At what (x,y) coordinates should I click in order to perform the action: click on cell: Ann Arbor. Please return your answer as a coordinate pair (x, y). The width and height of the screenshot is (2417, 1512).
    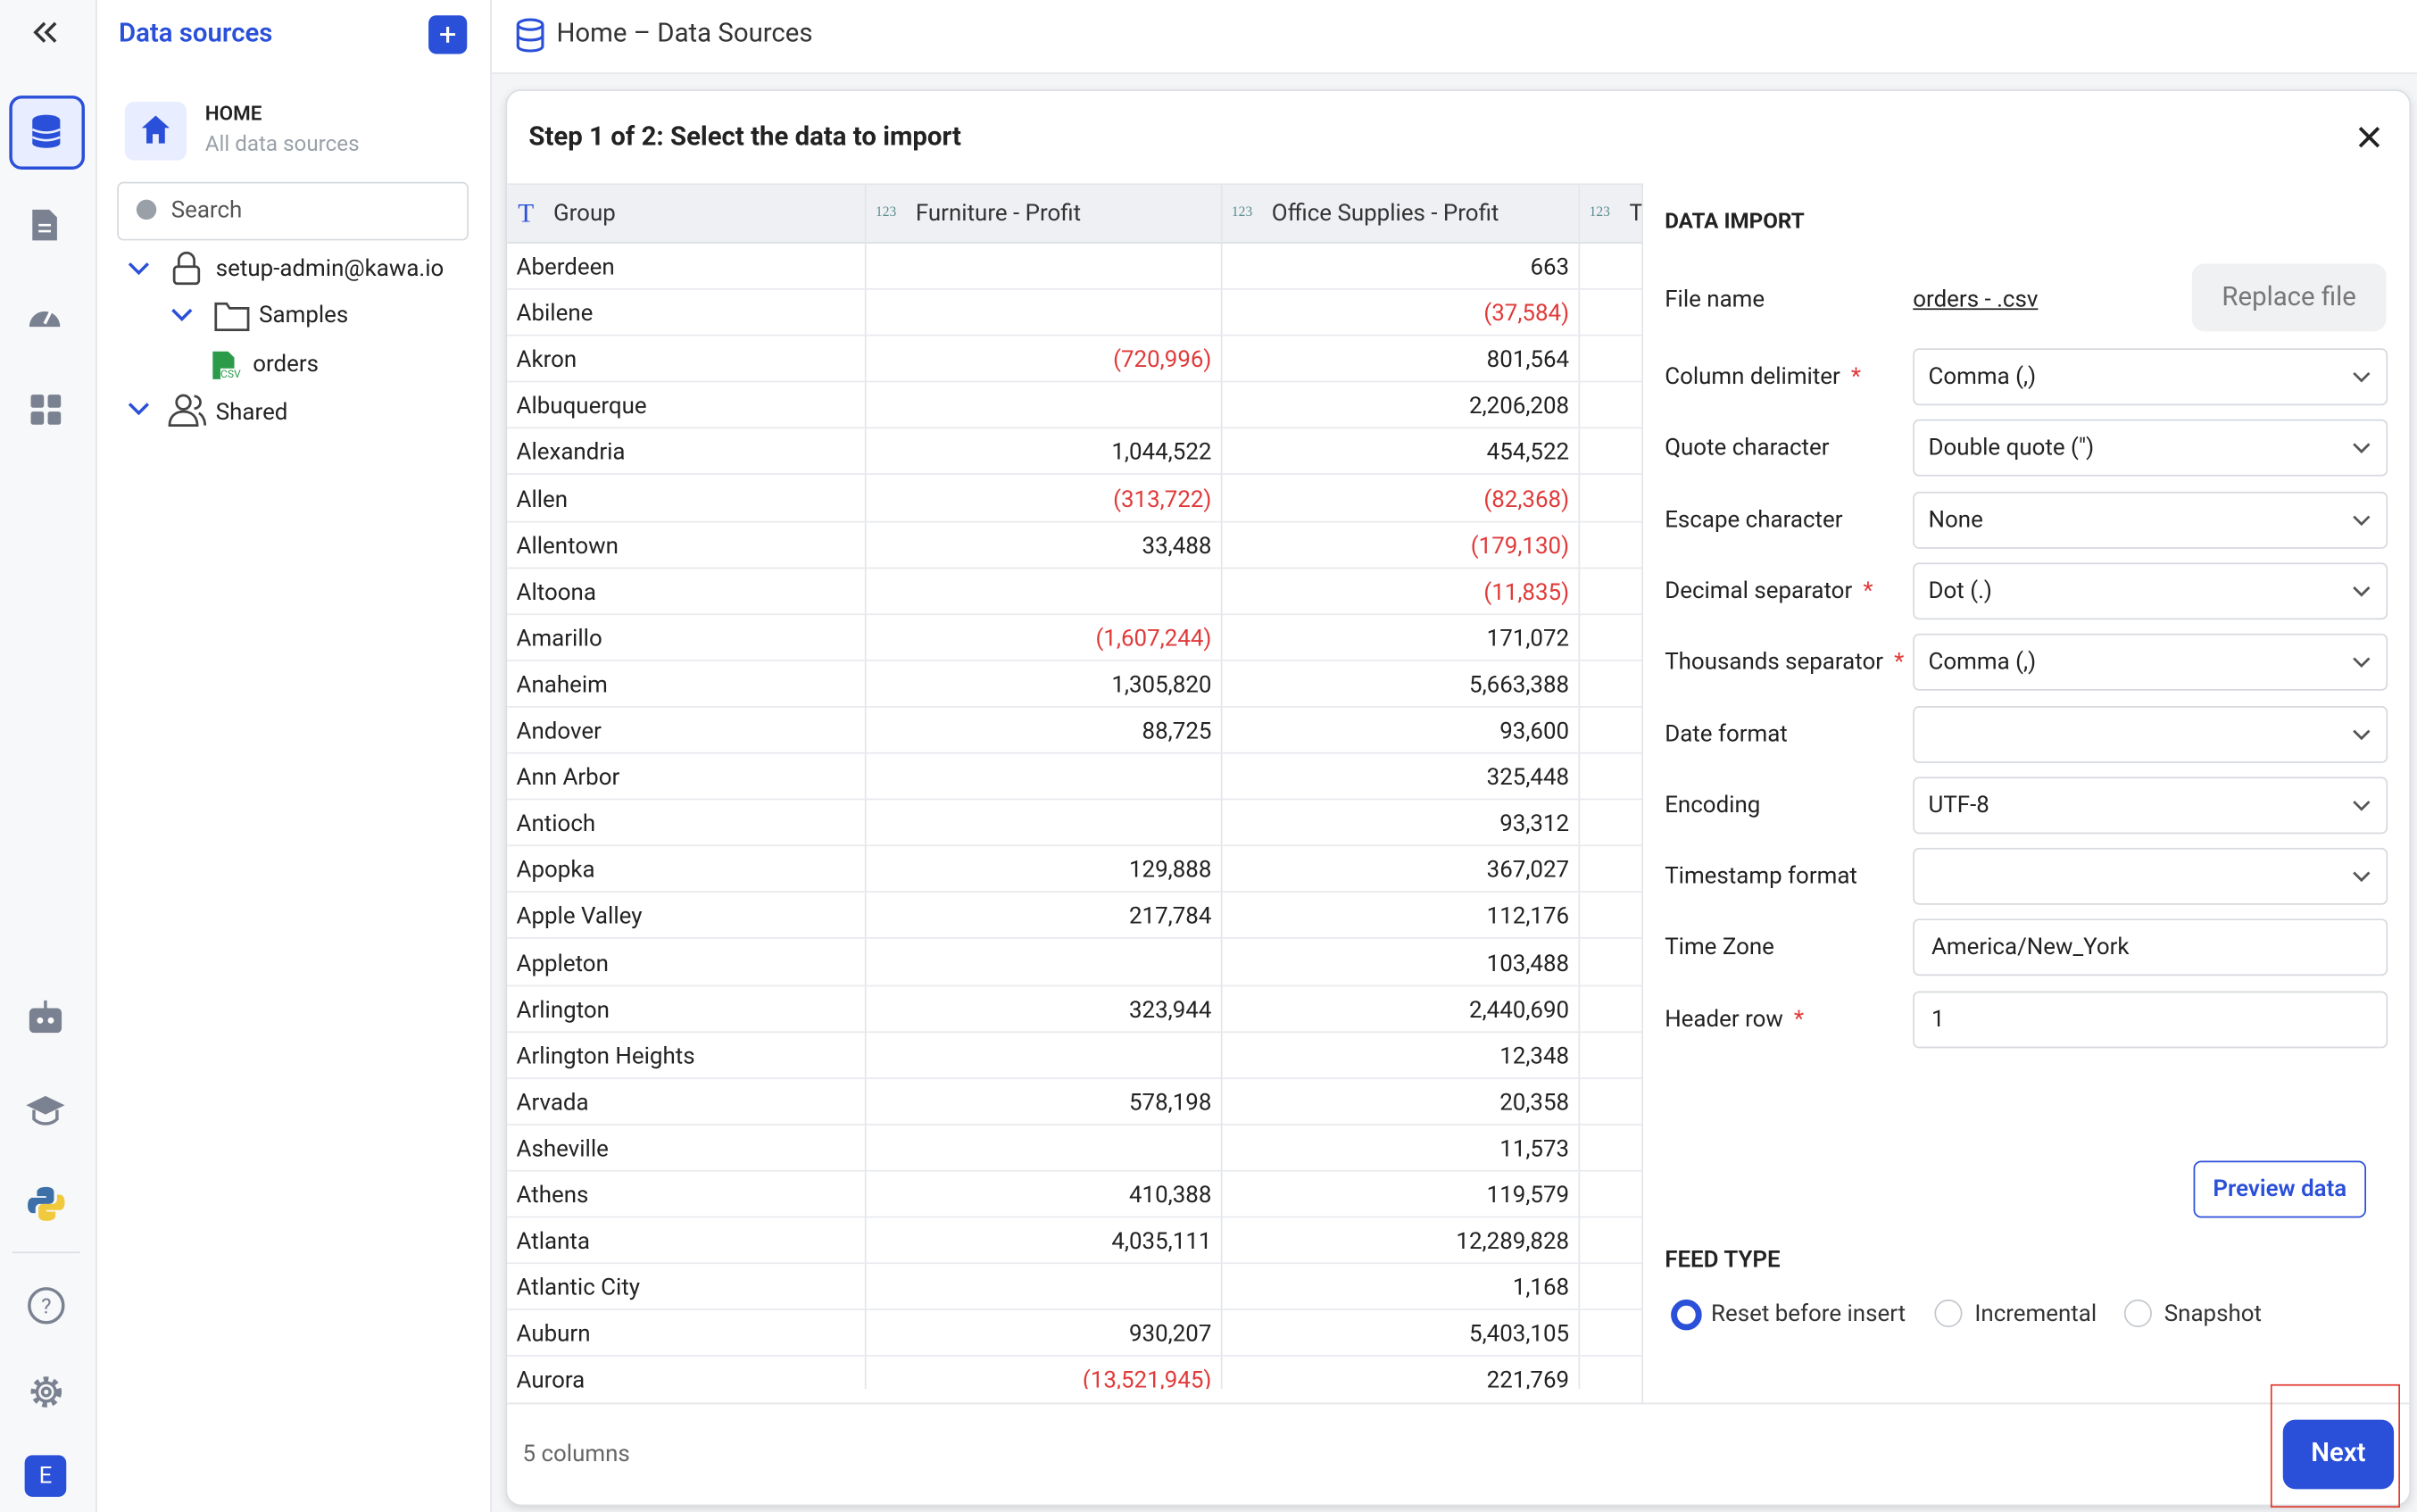
    Looking at the image, I should click on (568, 778).